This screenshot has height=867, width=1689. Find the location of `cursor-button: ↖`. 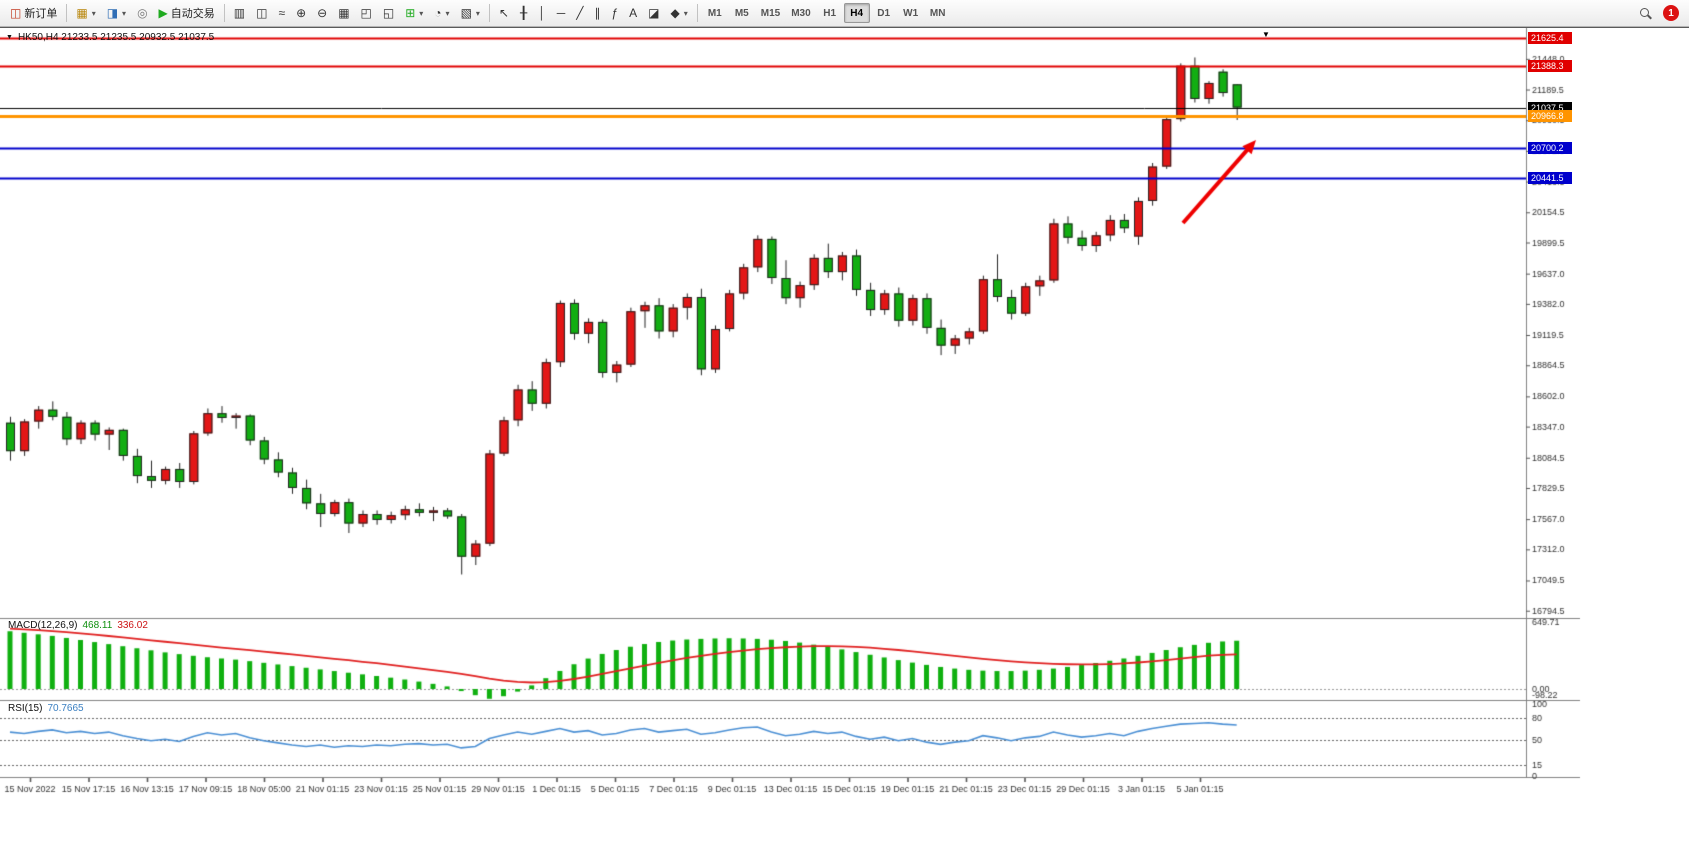

cursor-button: ↖ is located at coordinates (504, 13).